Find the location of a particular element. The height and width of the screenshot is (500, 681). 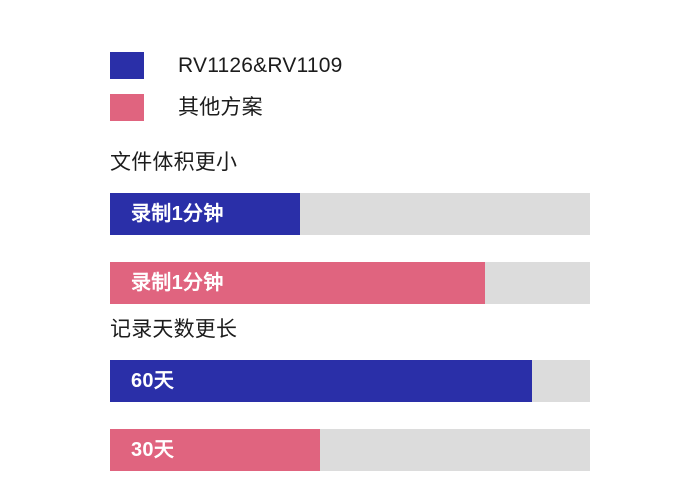

bar-label-file-size-other: 录制1分钟 is located at coordinates (177, 283).